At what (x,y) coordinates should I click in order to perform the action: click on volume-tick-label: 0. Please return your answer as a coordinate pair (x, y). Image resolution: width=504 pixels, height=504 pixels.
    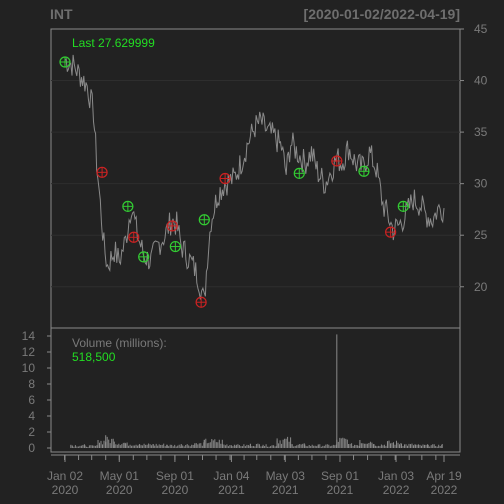
    Looking at the image, I should click on (31, 448).